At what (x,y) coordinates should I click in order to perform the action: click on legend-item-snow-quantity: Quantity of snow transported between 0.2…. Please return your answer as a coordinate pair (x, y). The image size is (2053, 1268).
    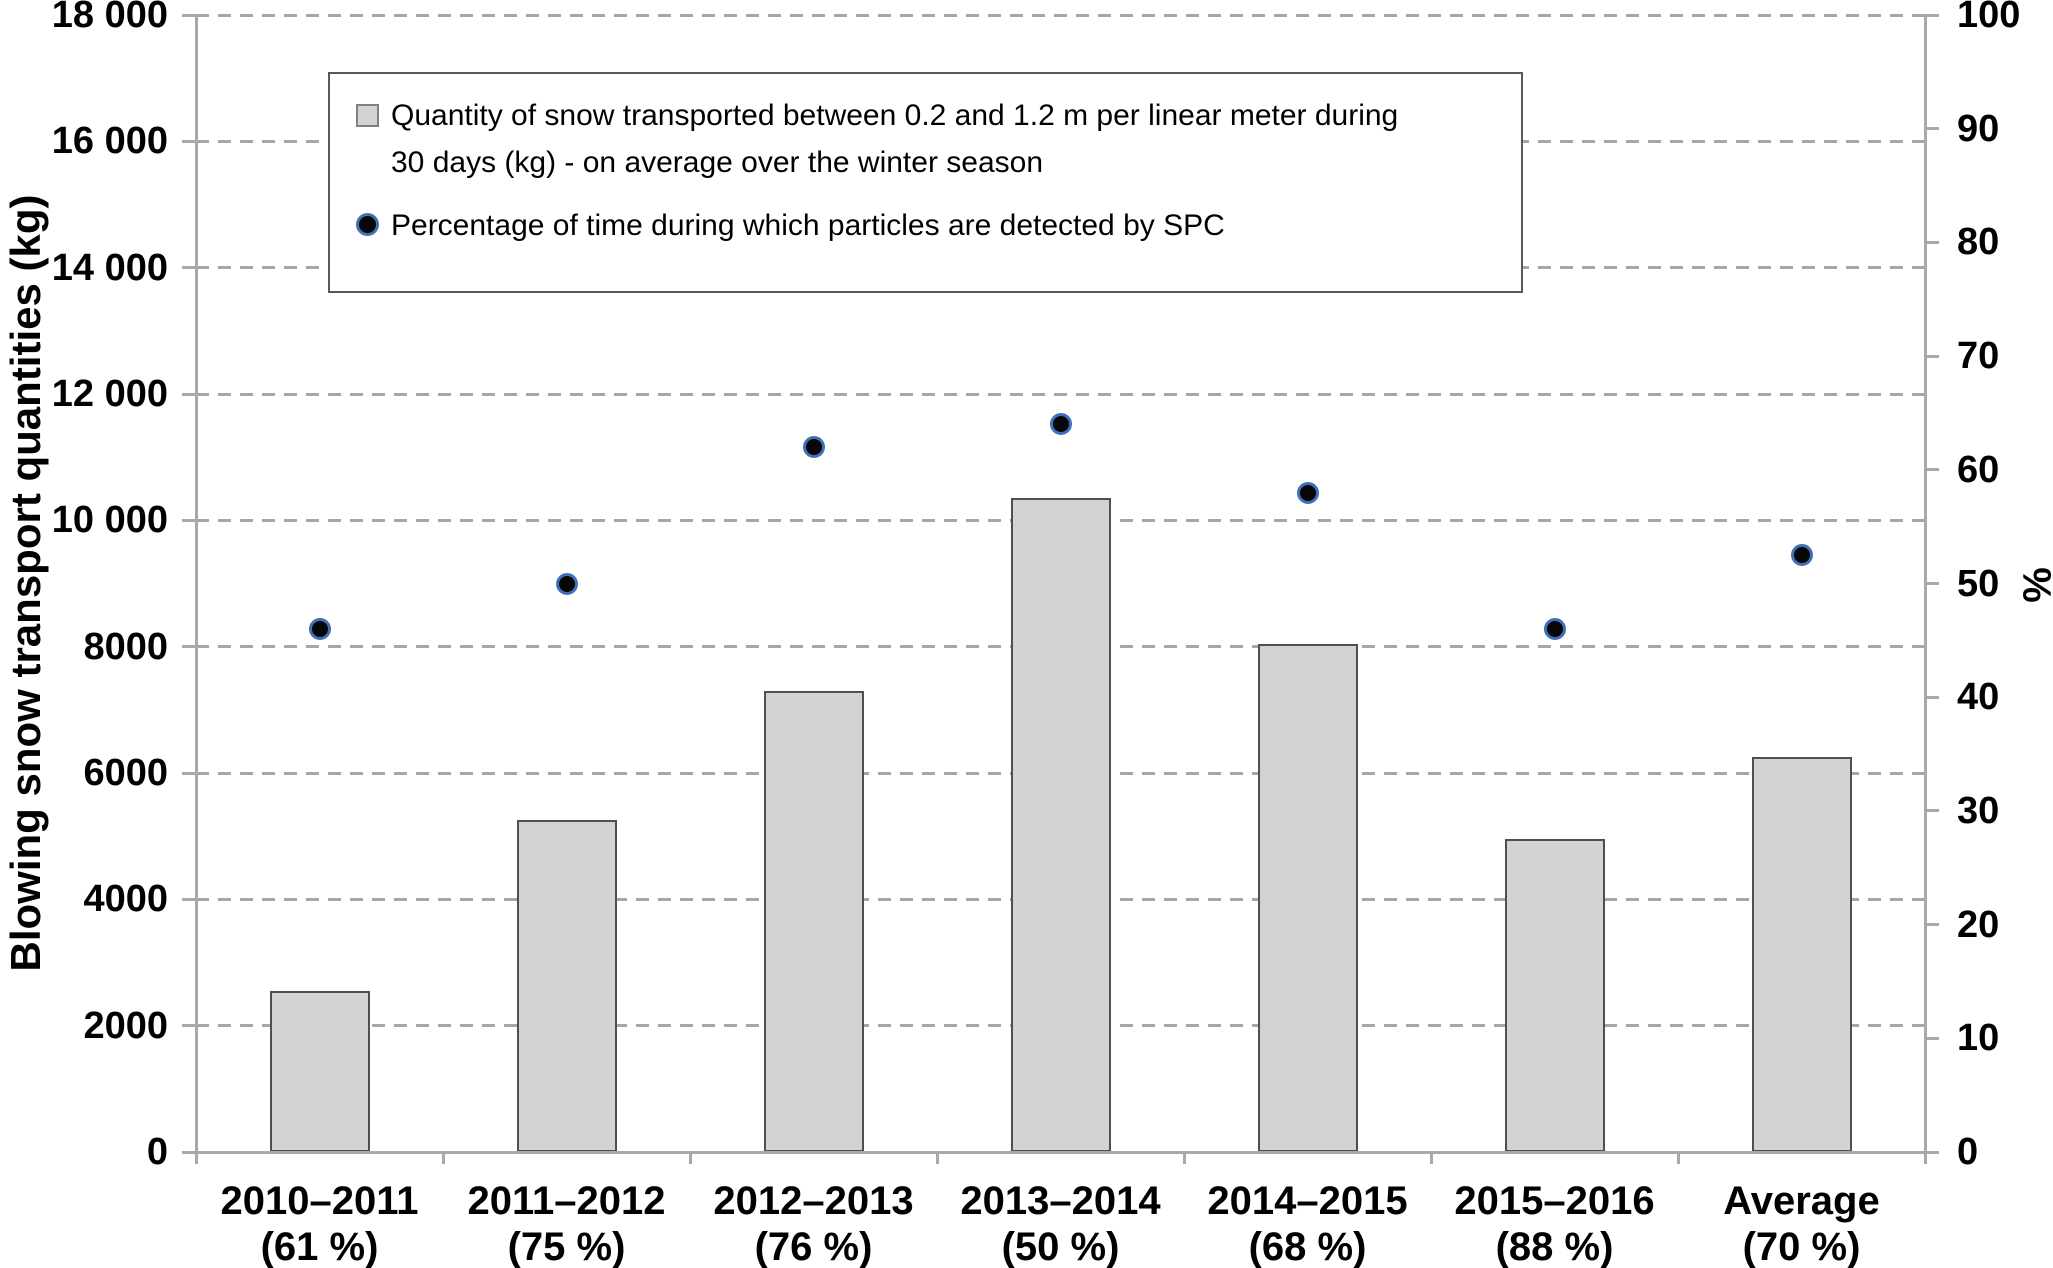
    Looking at the image, I should click on (929, 139).